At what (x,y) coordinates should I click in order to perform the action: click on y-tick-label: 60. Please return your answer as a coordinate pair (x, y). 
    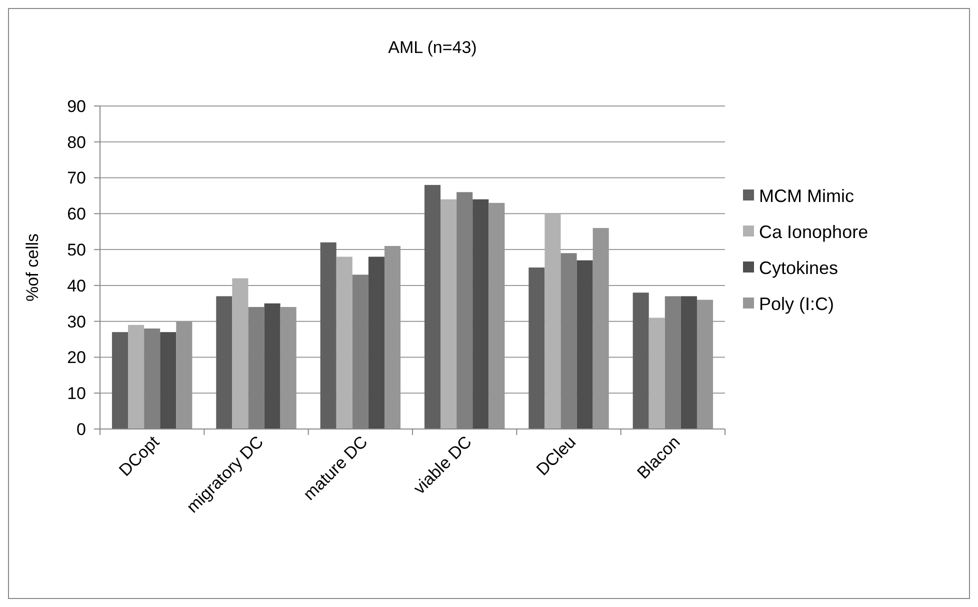
    Looking at the image, I should click on (76, 214).